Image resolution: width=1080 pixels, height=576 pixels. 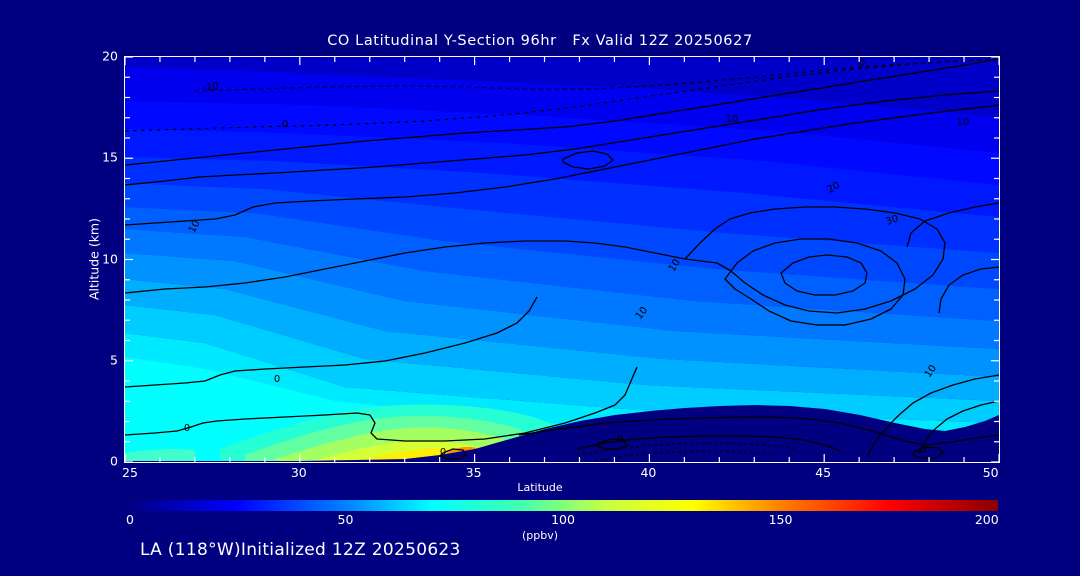 I want to click on x-tick-label: 50, so click(x=990, y=472).